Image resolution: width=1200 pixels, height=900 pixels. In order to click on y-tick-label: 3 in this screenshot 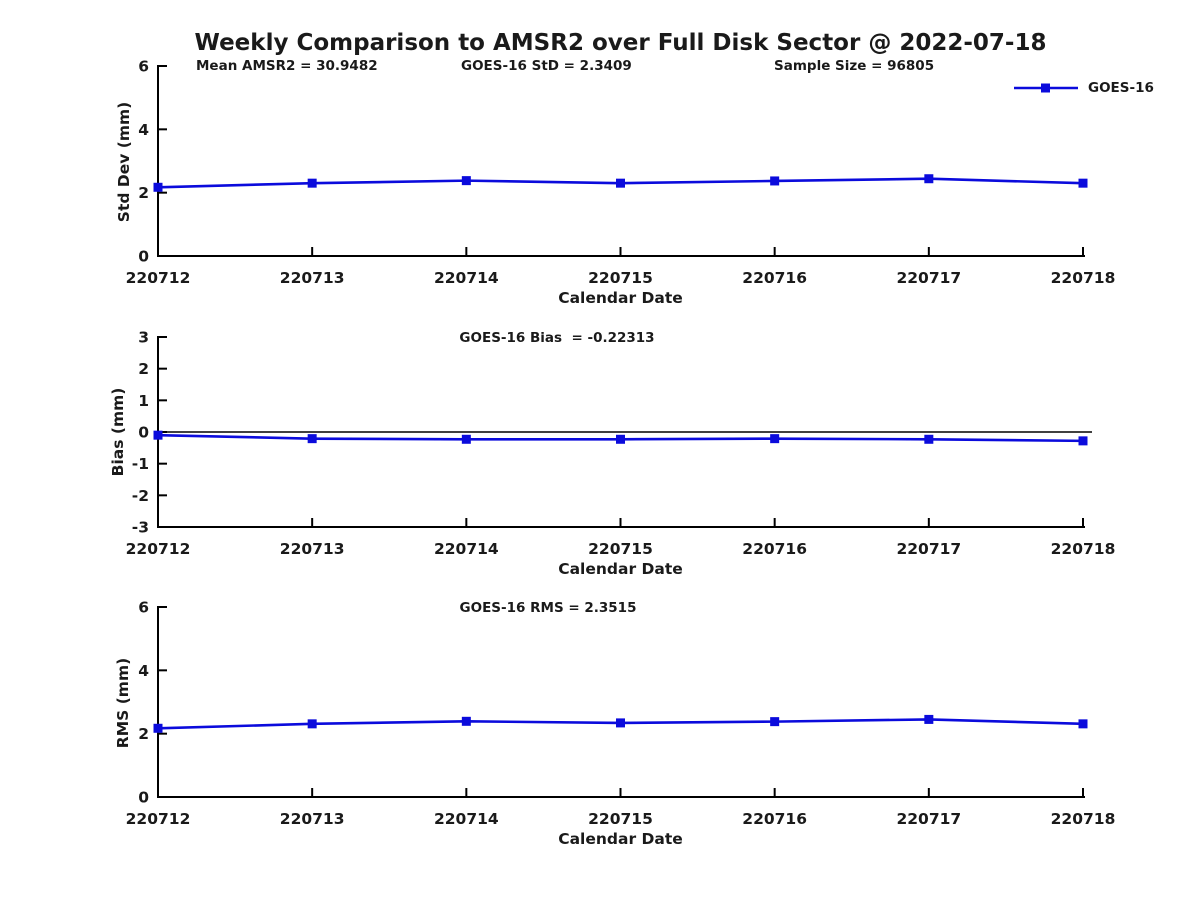, I will do `click(143, 338)`.